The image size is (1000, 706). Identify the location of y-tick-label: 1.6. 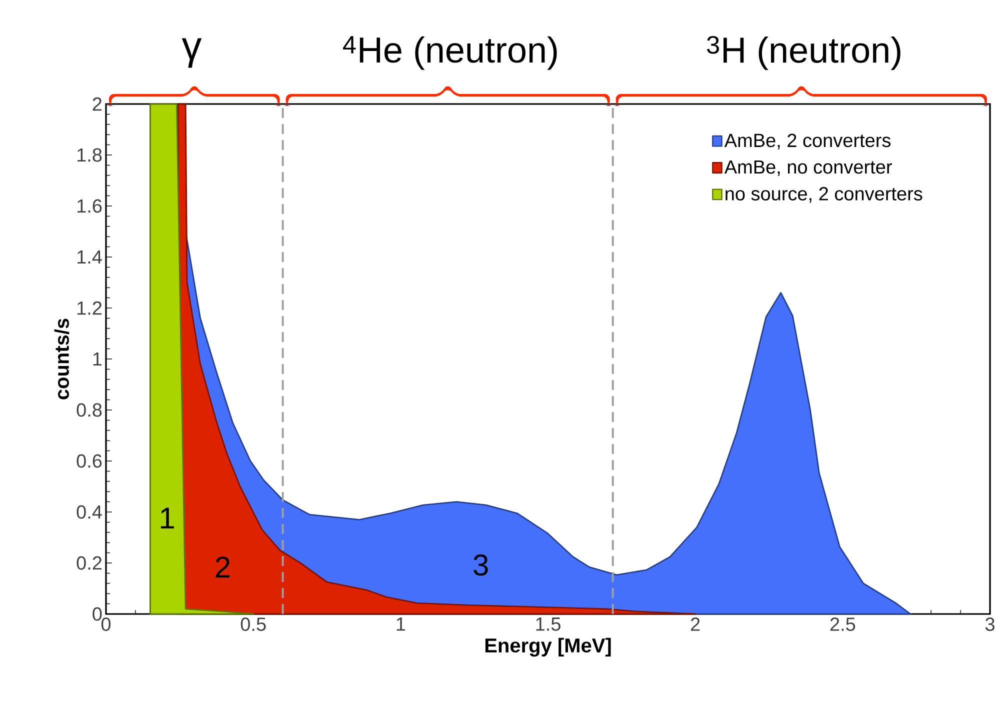
(90, 206).